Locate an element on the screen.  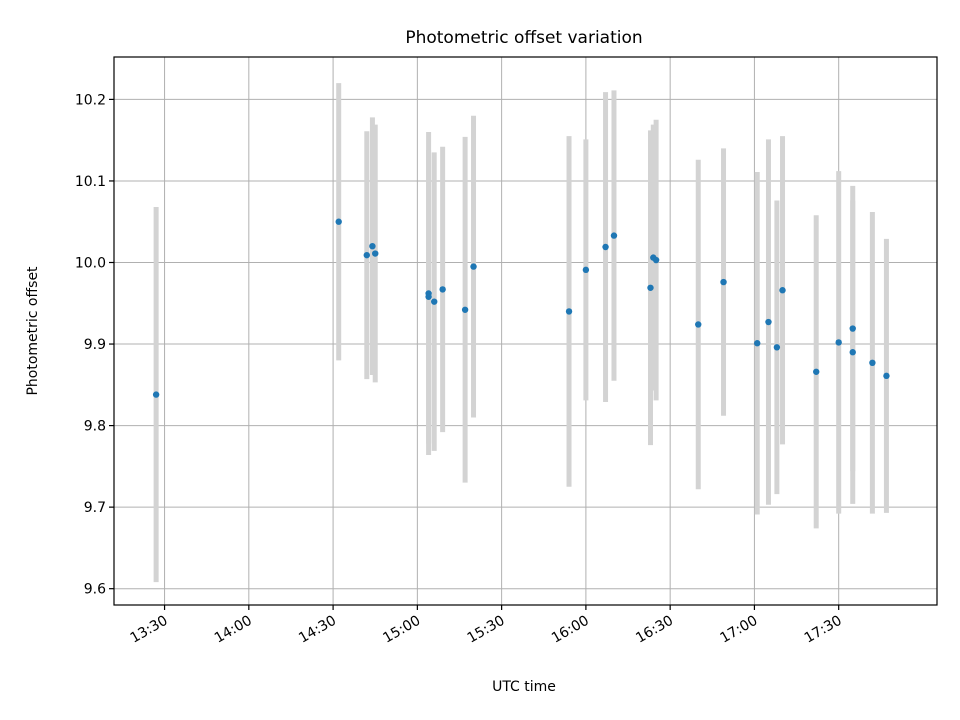
chart-title: Photometric offset variation is located at coordinates (523, 38).